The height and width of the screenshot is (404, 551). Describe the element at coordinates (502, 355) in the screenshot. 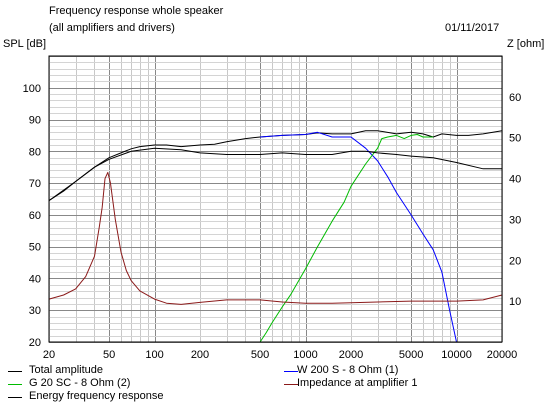

I see `x-tick-label: 20000` at that location.